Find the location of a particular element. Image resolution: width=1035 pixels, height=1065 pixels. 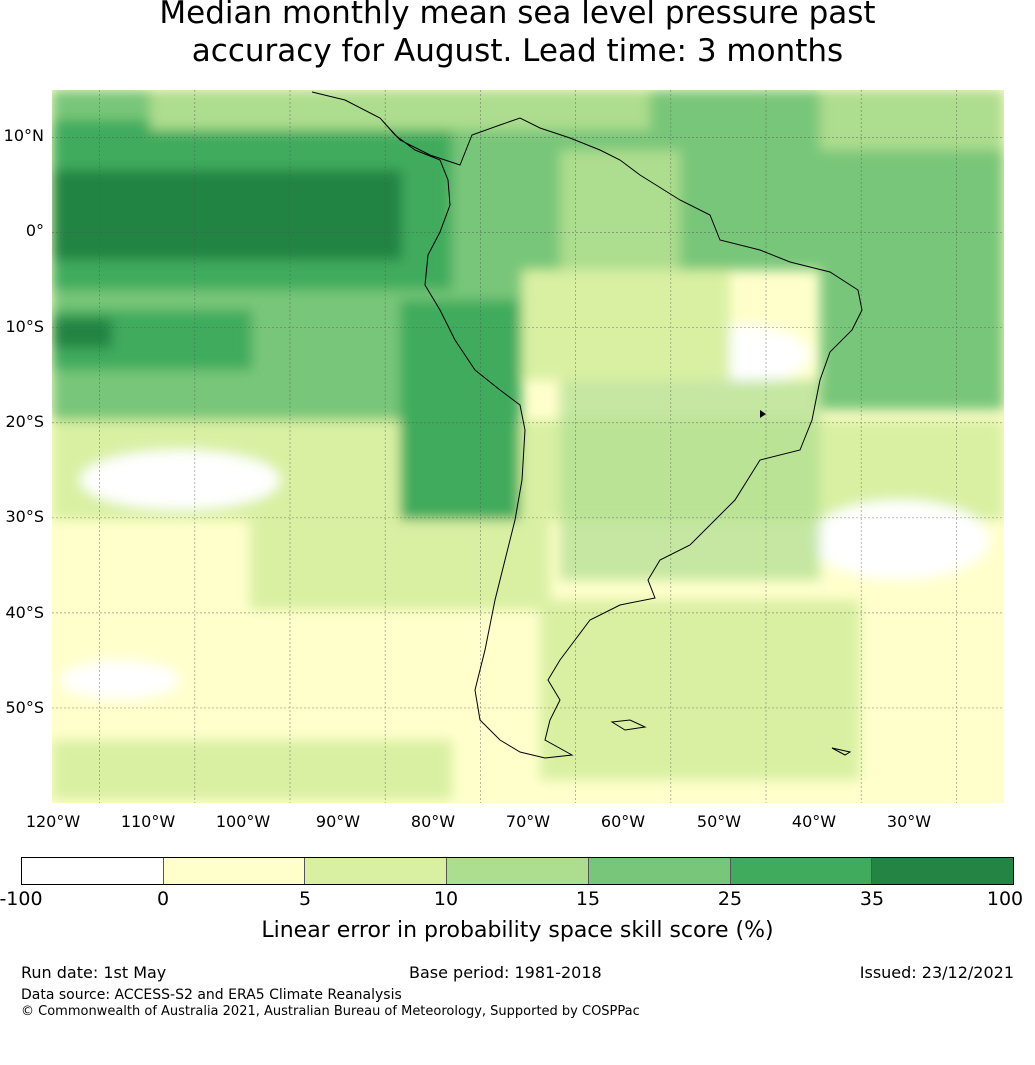

lat-label-50s: 50°S is located at coordinates (24, 707).